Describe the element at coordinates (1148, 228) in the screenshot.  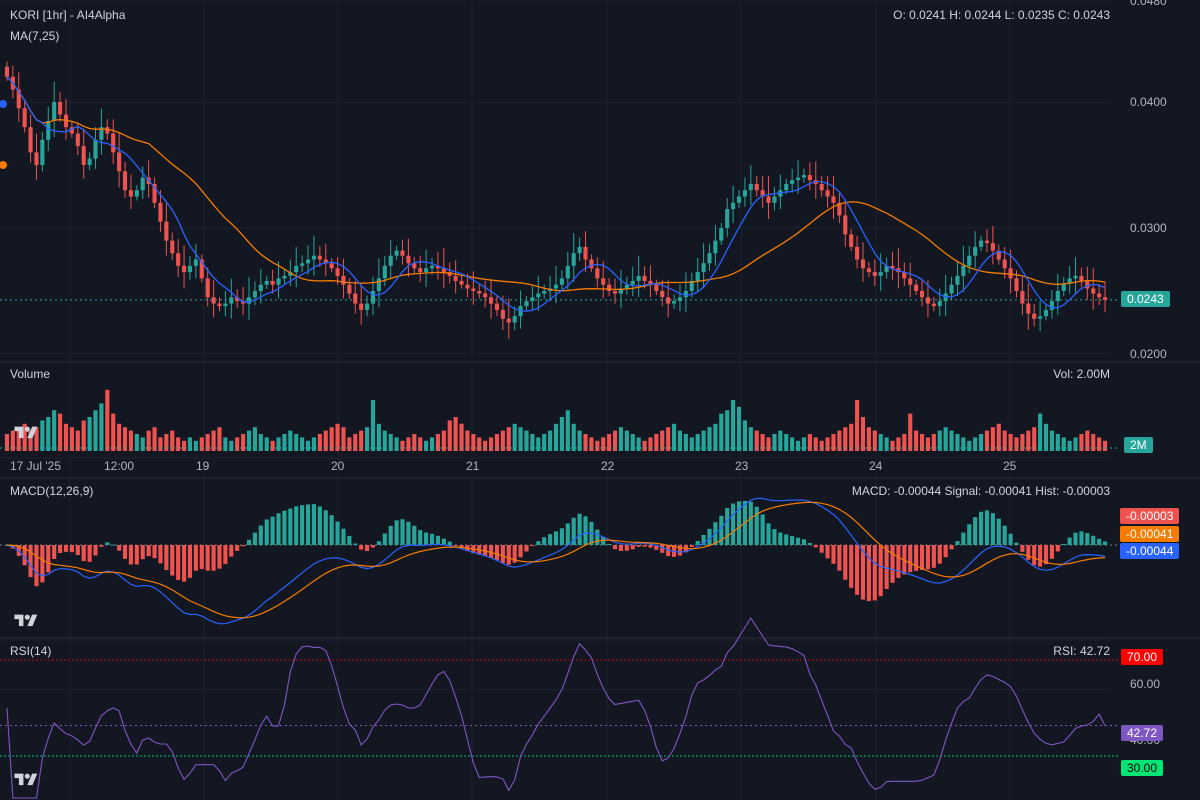
I see `price-tick-0300: 0.0300` at that location.